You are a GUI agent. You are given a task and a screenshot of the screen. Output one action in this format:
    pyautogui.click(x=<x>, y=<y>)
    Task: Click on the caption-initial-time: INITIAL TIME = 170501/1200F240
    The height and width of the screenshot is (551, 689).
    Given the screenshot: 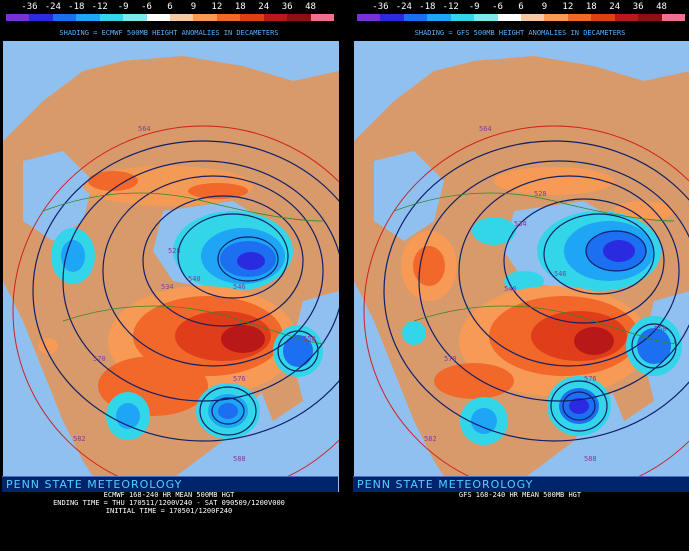 What is the action you would take?
    pyautogui.click(x=169, y=511)
    